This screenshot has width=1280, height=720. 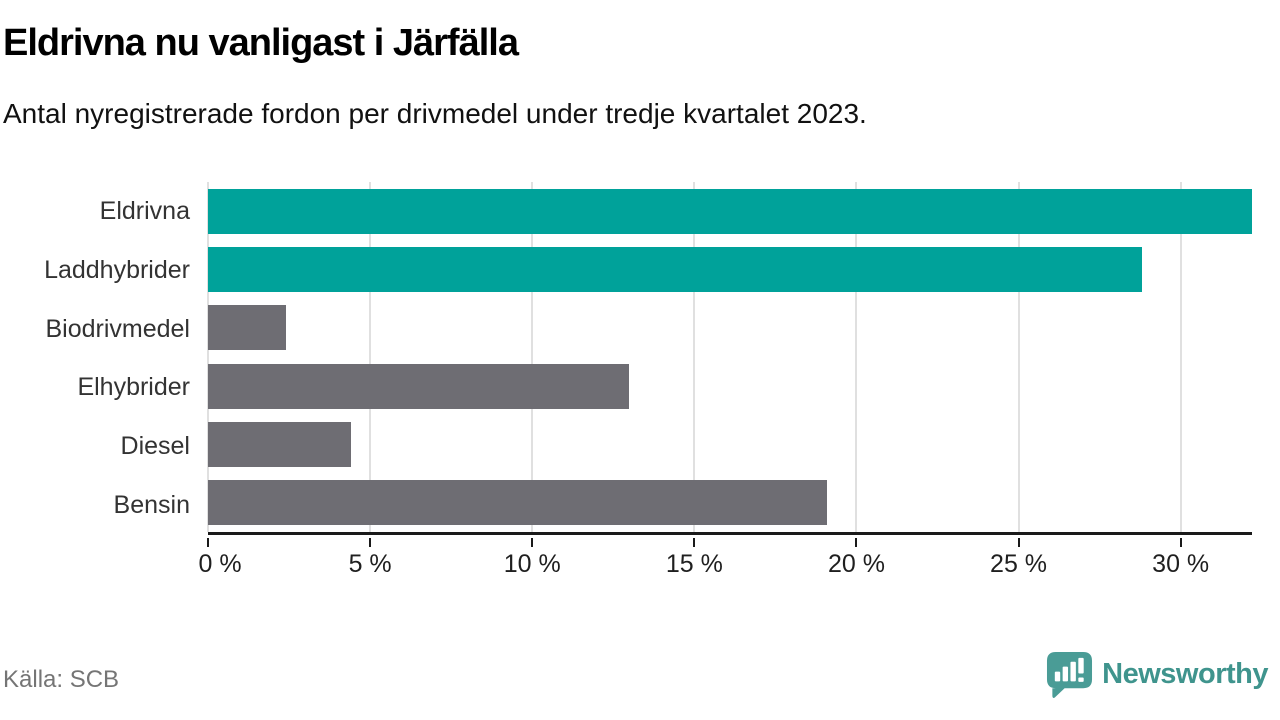 What do you see at coordinates (1185, 674) in the screenshot?
I see `newsworthy-wordmark: Newsworthy` at bounding box center [1185, 674].